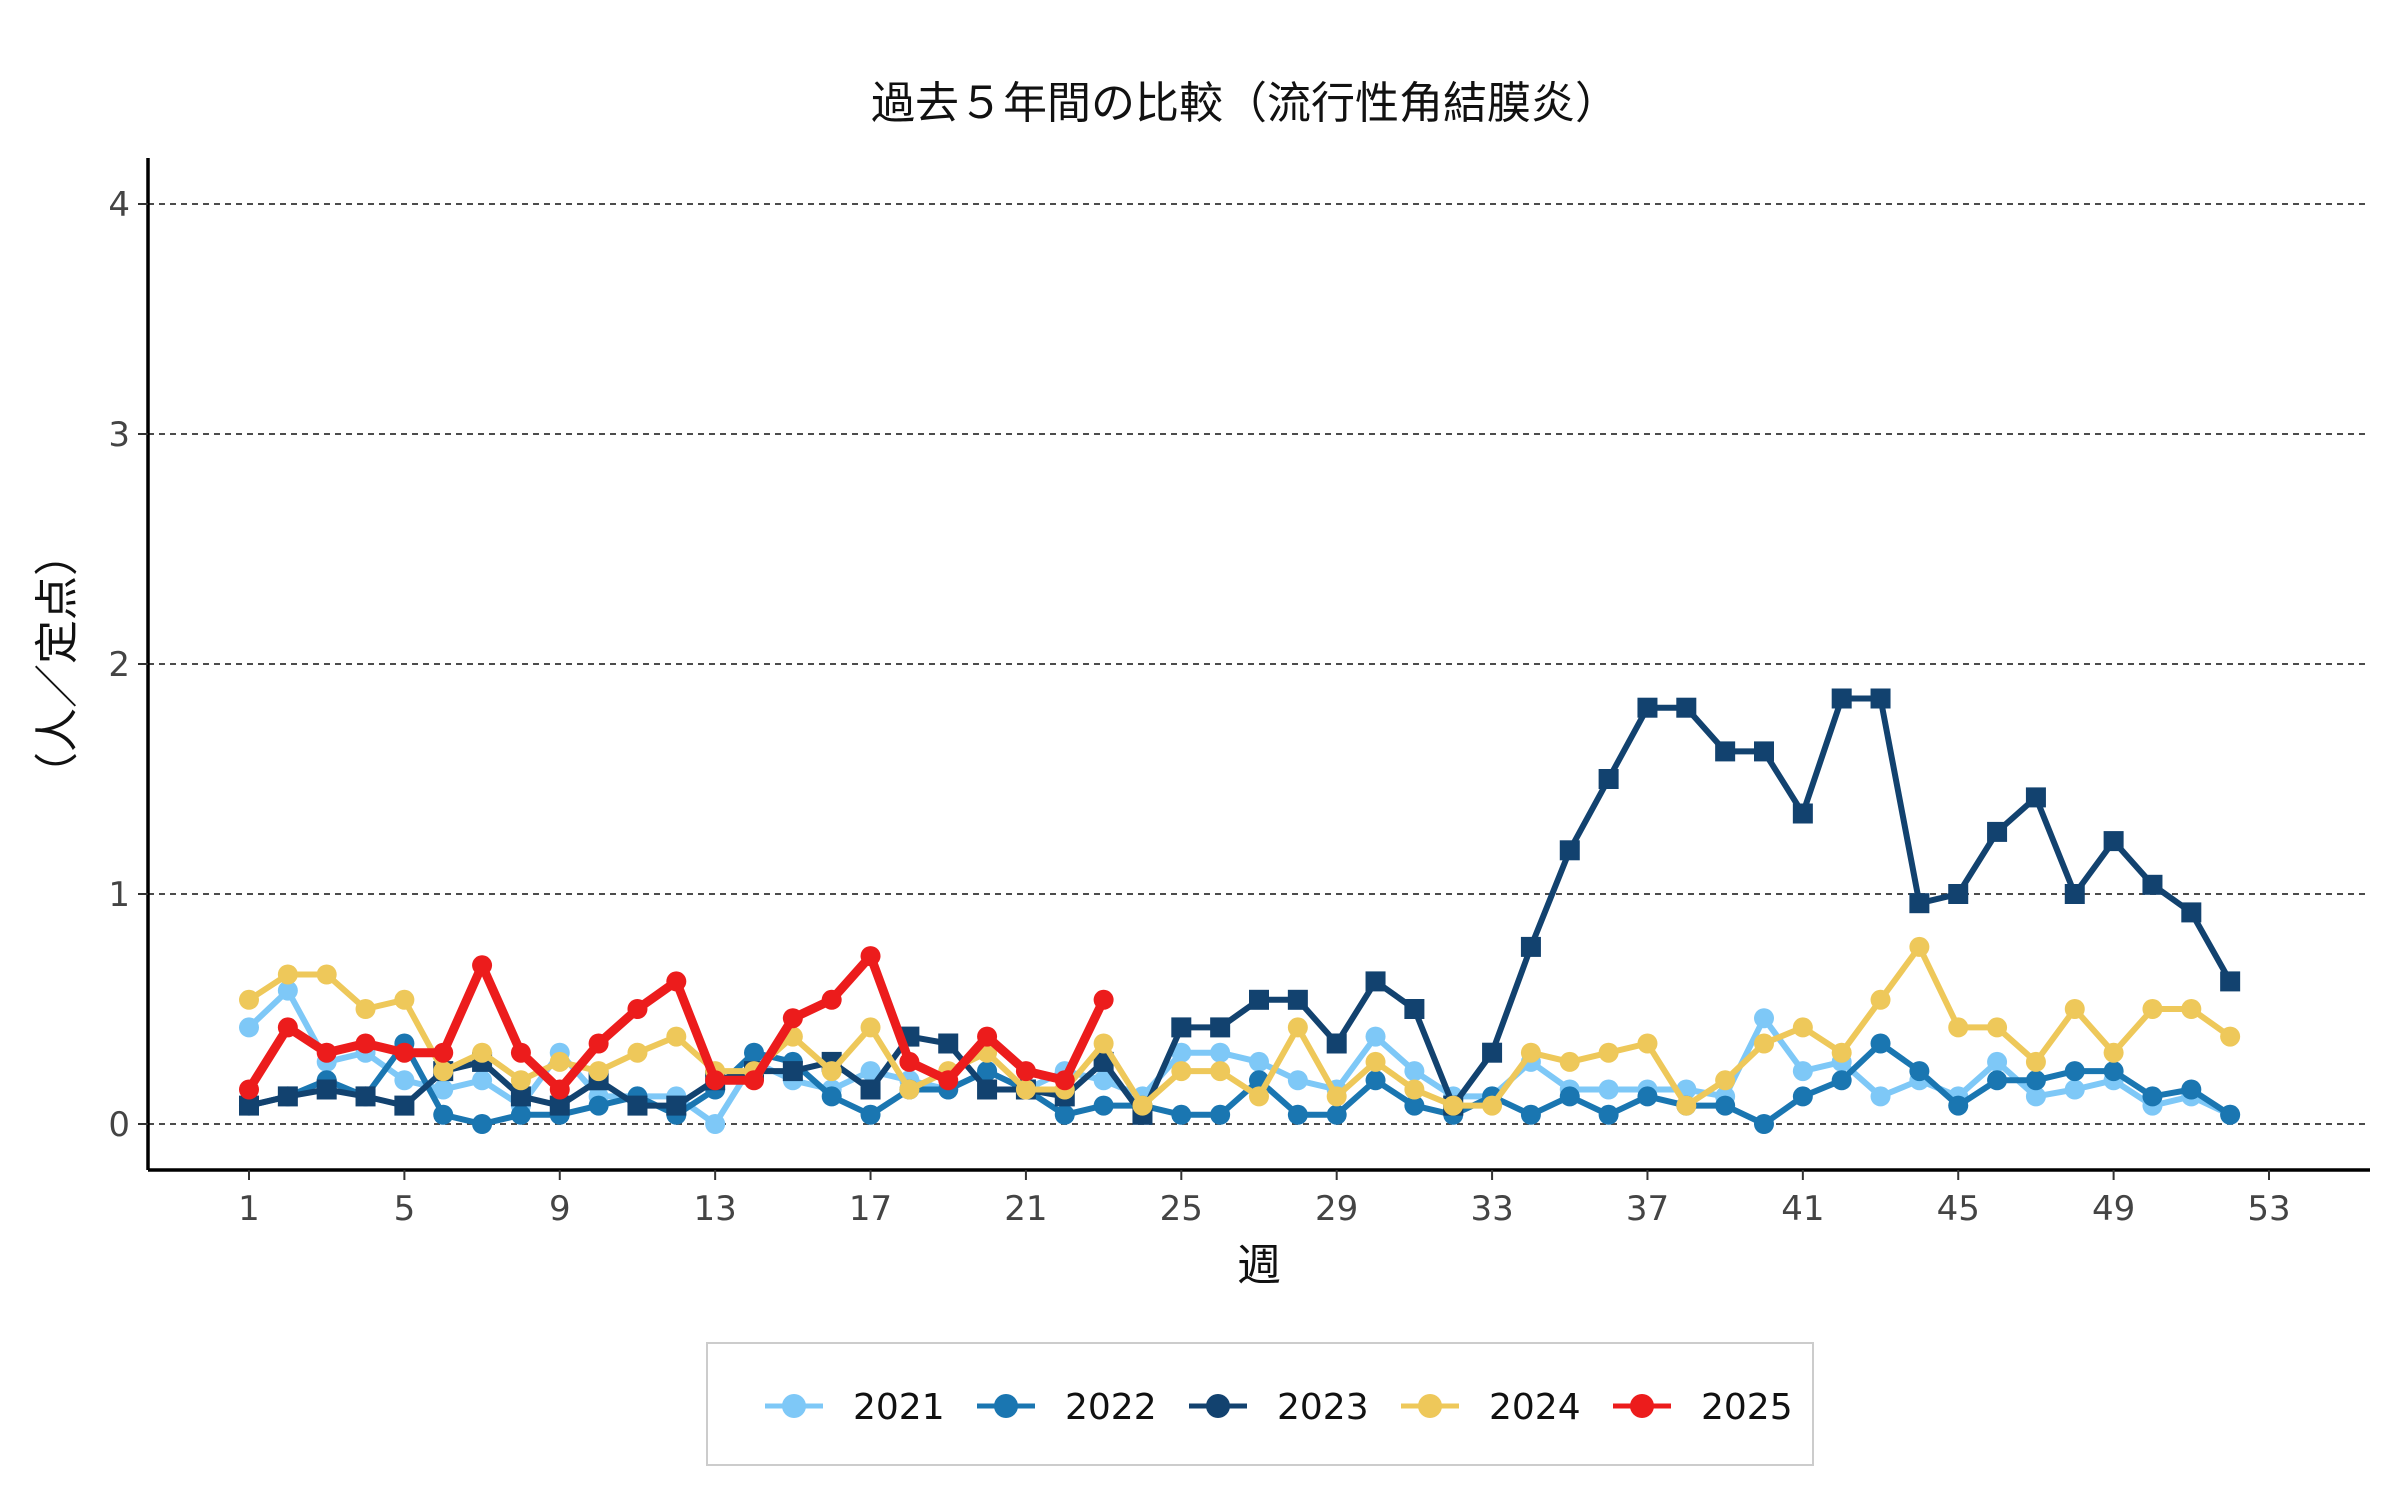  I want to click on point-2024-w26, so click(1220, 1071).